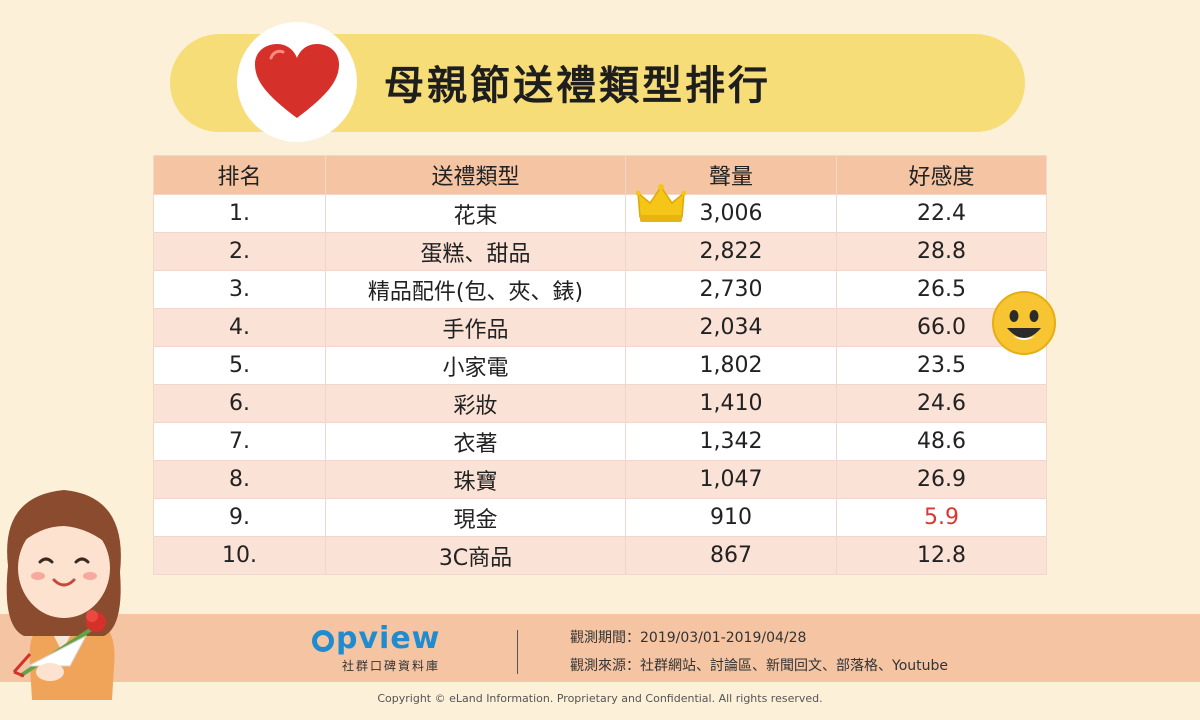 Image resolution: width=1200 pixels, height=720 pixels. I want to click on table-row: 8. 珠寶 1,047 26.9, so click(600, 479).